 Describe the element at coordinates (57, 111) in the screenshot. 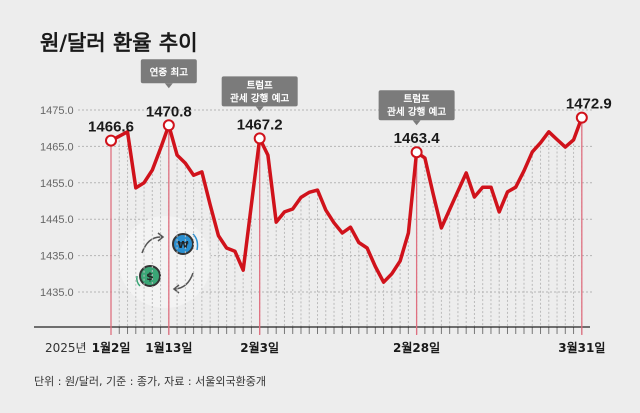

I see `y-tick-label: 1475.0` at that location.